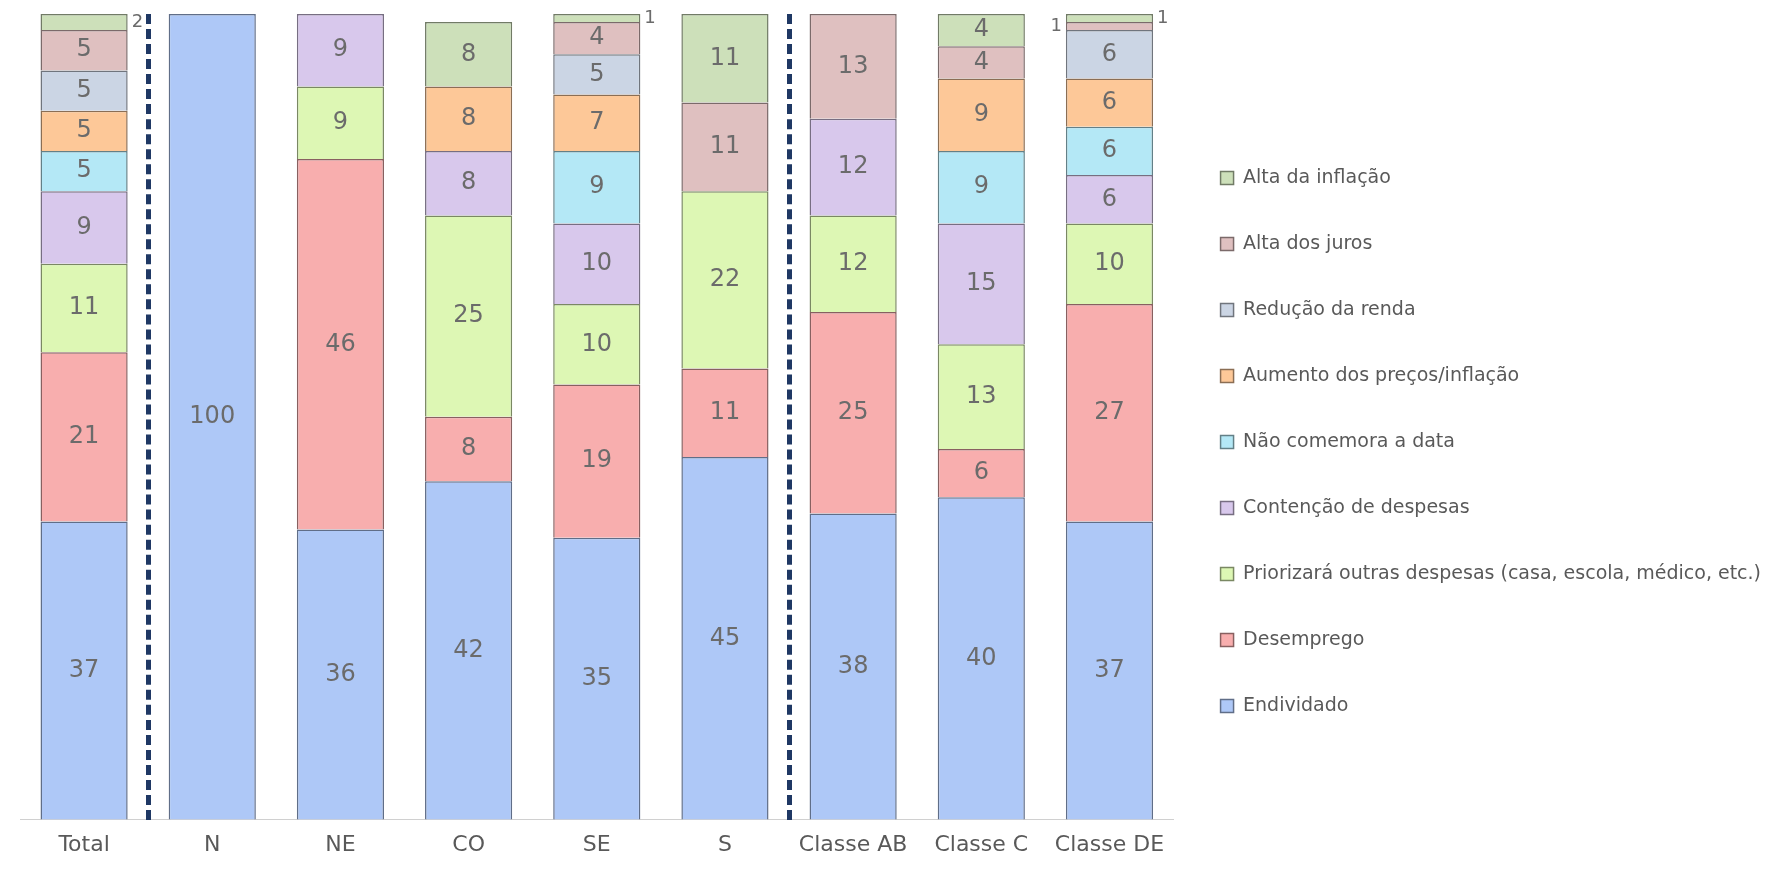  Describe the element at coordinates (725, 636) in the screenshot. I see `data-label: 45` at that location.